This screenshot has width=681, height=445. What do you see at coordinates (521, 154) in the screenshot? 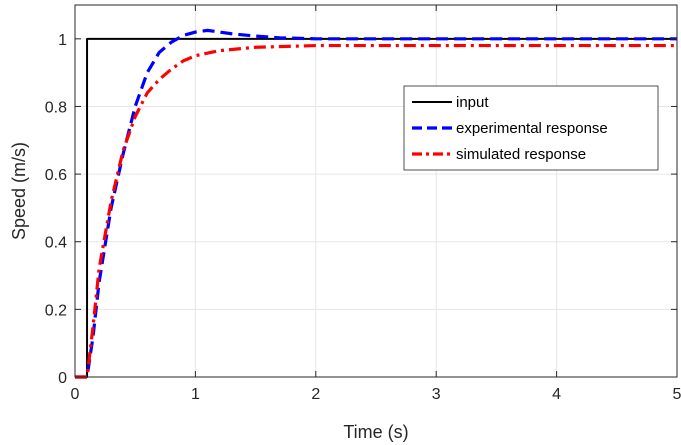
I see `legend-label-3: simulated response` at bounding box center [521, 154].